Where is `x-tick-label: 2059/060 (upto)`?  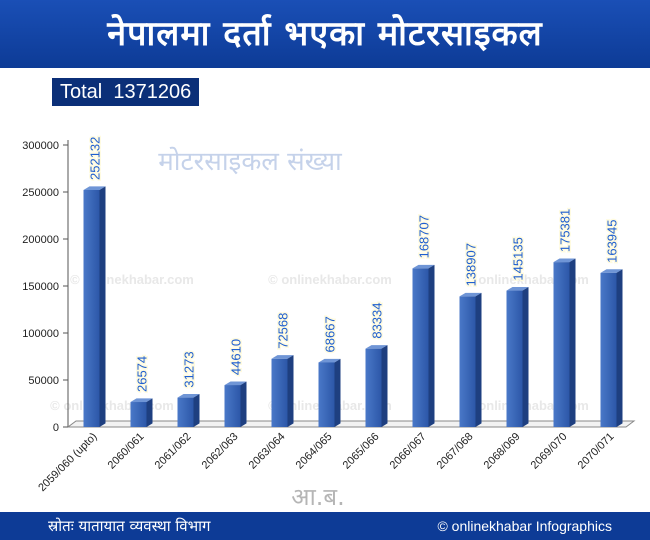
x-tick-label: 2059/060 (upto) is located at coordinates (67, 462).